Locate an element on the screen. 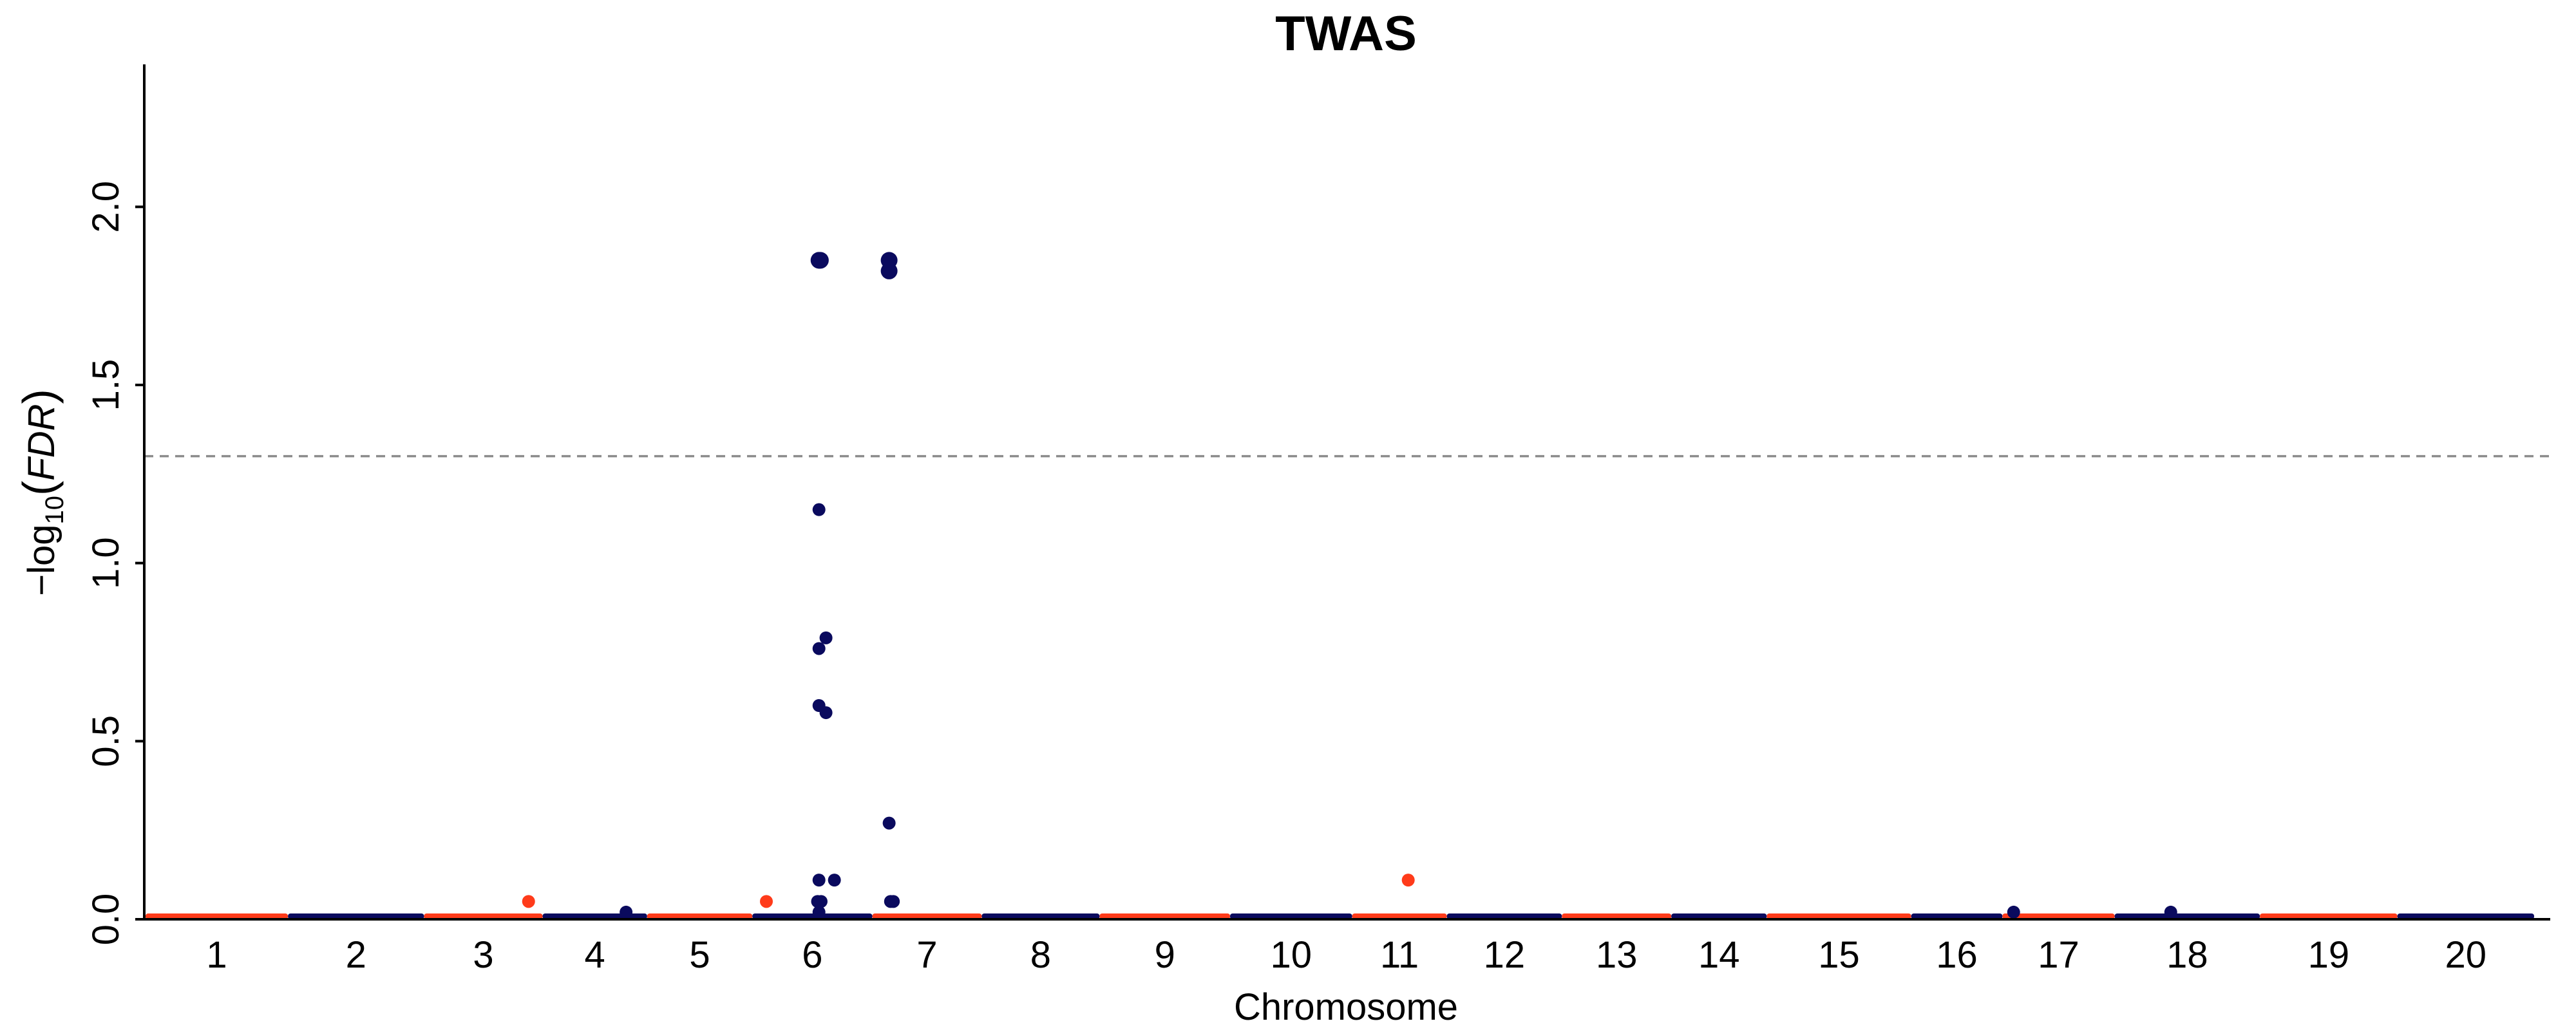 This screenshot has height=1030, width=2576. x-tick-label: 16 is located at coordinates (1957, 955).